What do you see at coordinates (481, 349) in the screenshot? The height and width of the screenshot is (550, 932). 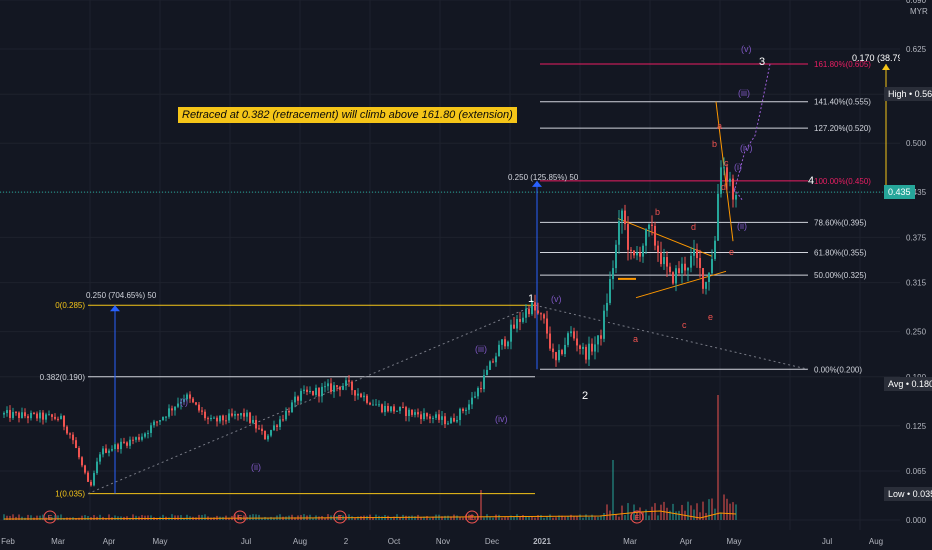 I see `wave-label: (iii)` at bounding box center [481, 349].